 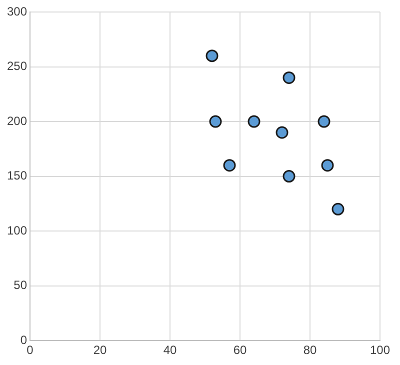 What do you see at coordinates (17, 230) in the screenshot?
I see `y-tick-label: 100` at bounding box center [17, 230].